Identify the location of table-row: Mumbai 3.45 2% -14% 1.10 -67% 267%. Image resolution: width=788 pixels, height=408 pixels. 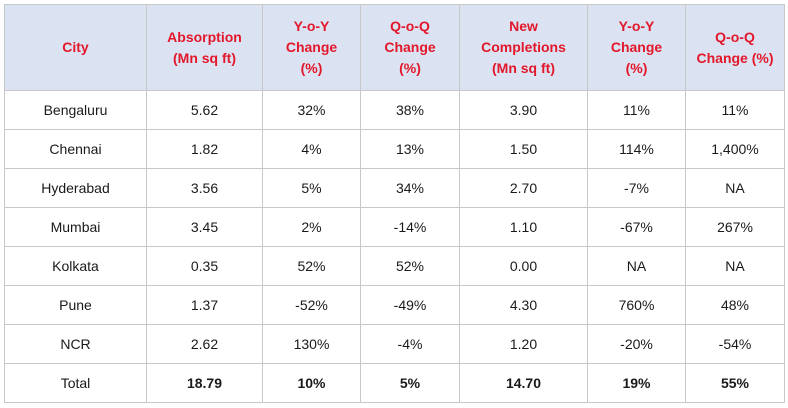
(394, 227).